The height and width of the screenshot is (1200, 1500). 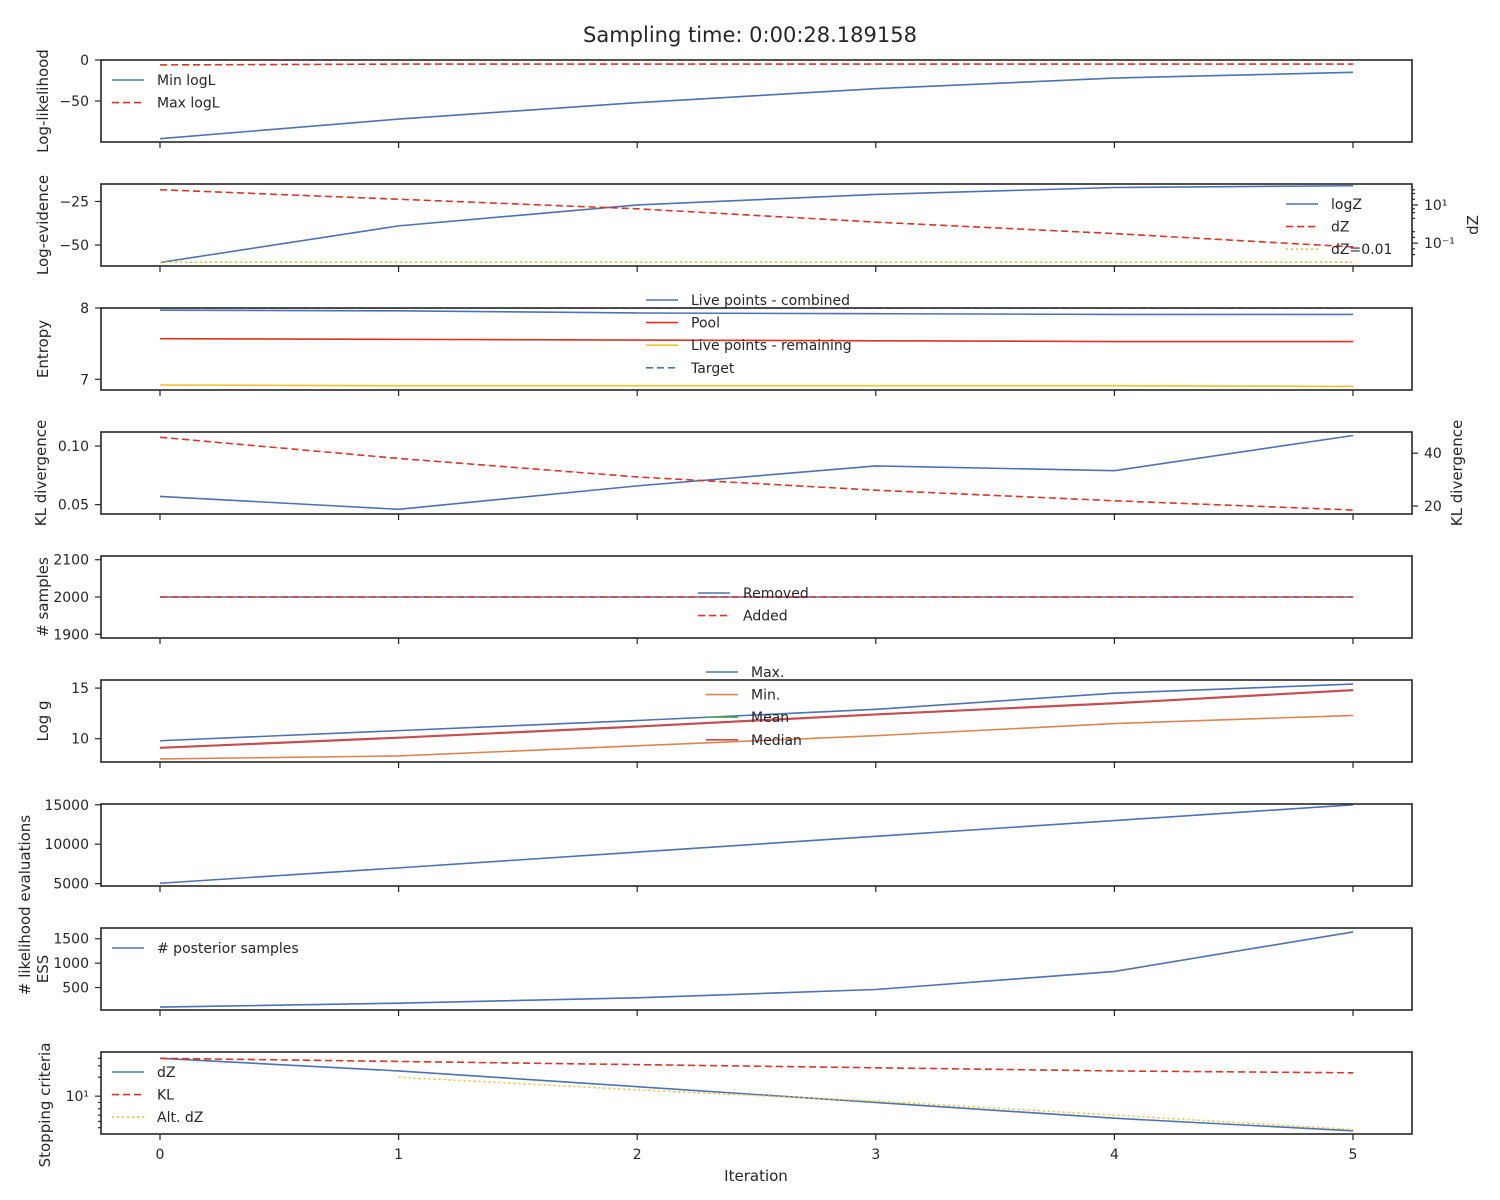 I want to click on series-line-posterior-samples, so click(x=756, y=969).